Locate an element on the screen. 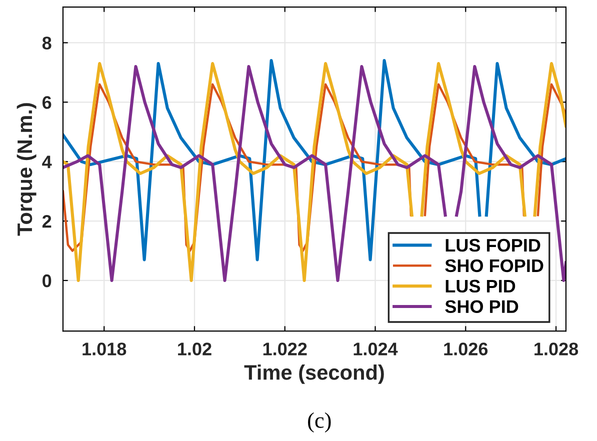 This screenshot has width=597, height=441. legend-label: LUS PID is located at coordinates (481, 286).